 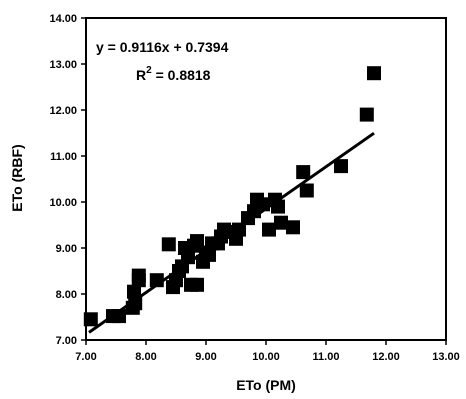 I want to click on x-tick-label: 9.00, so click(x=205, y=357).